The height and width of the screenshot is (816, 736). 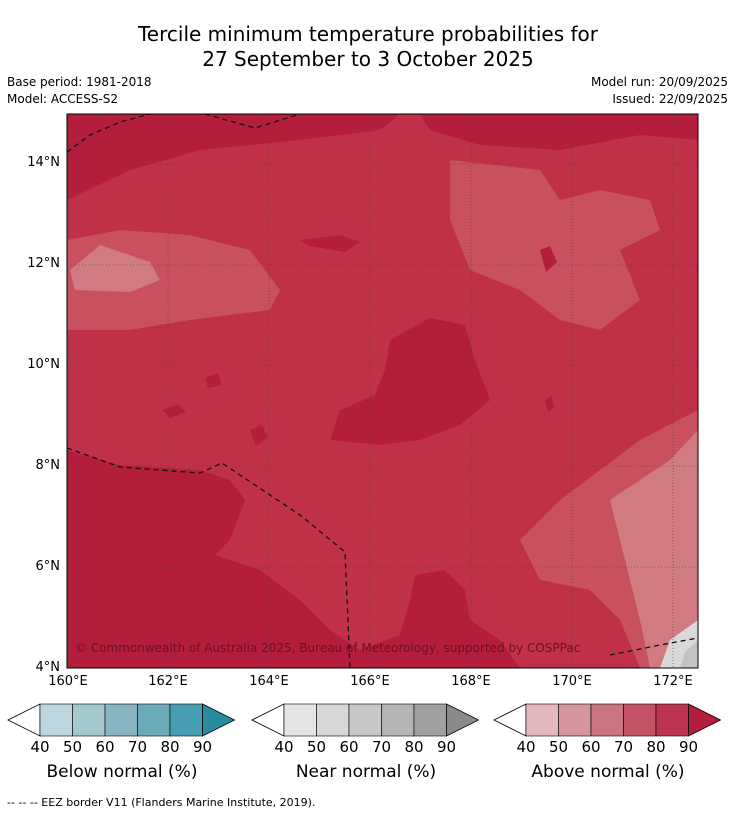 I want to click on legend-below-tick: 50, so click(x=72, y=747).